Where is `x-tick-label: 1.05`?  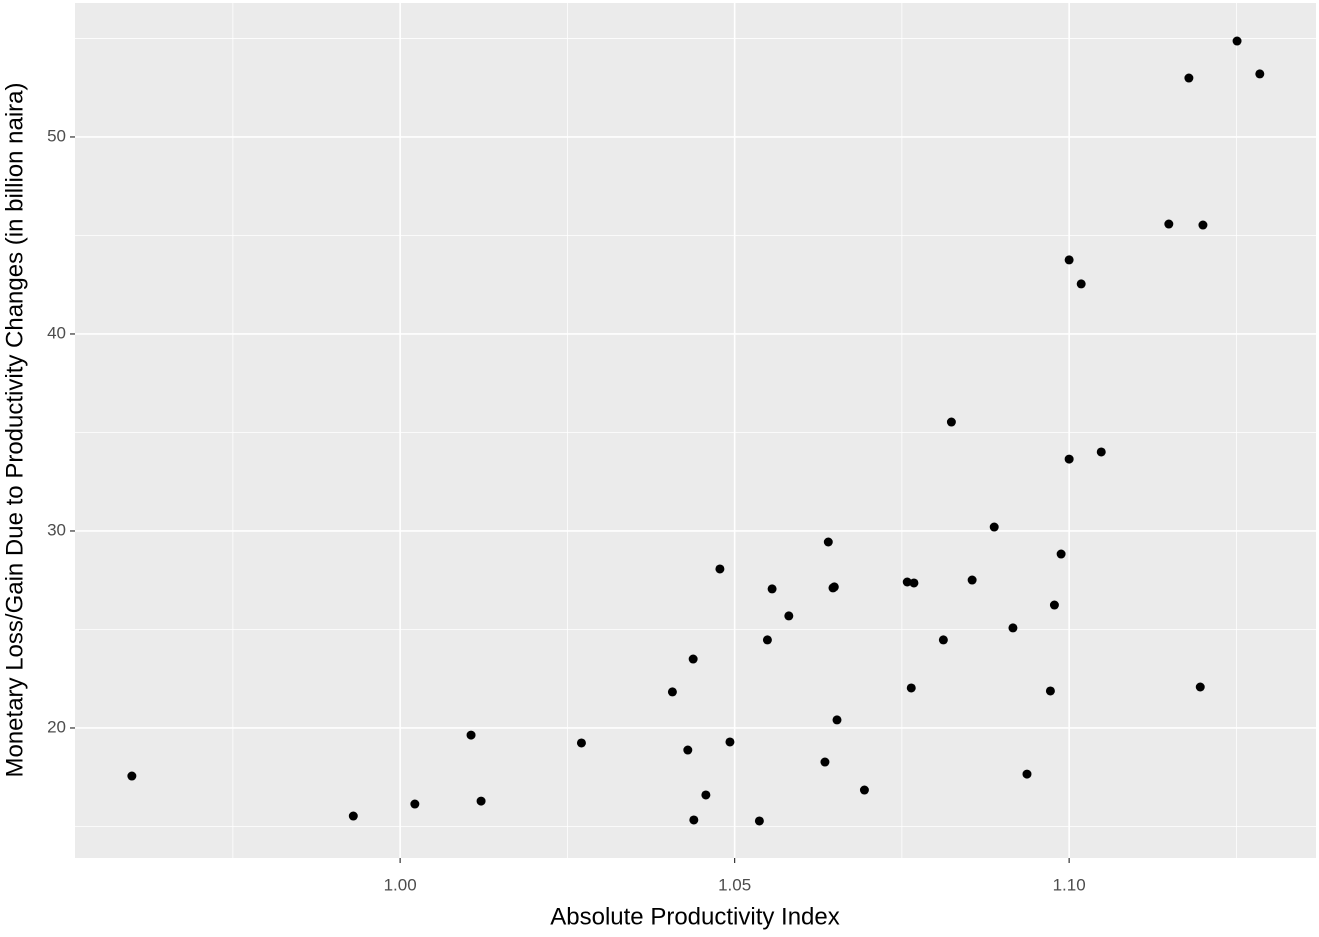
x-tick-label: 1.05 is located at coordinates (734, 884).